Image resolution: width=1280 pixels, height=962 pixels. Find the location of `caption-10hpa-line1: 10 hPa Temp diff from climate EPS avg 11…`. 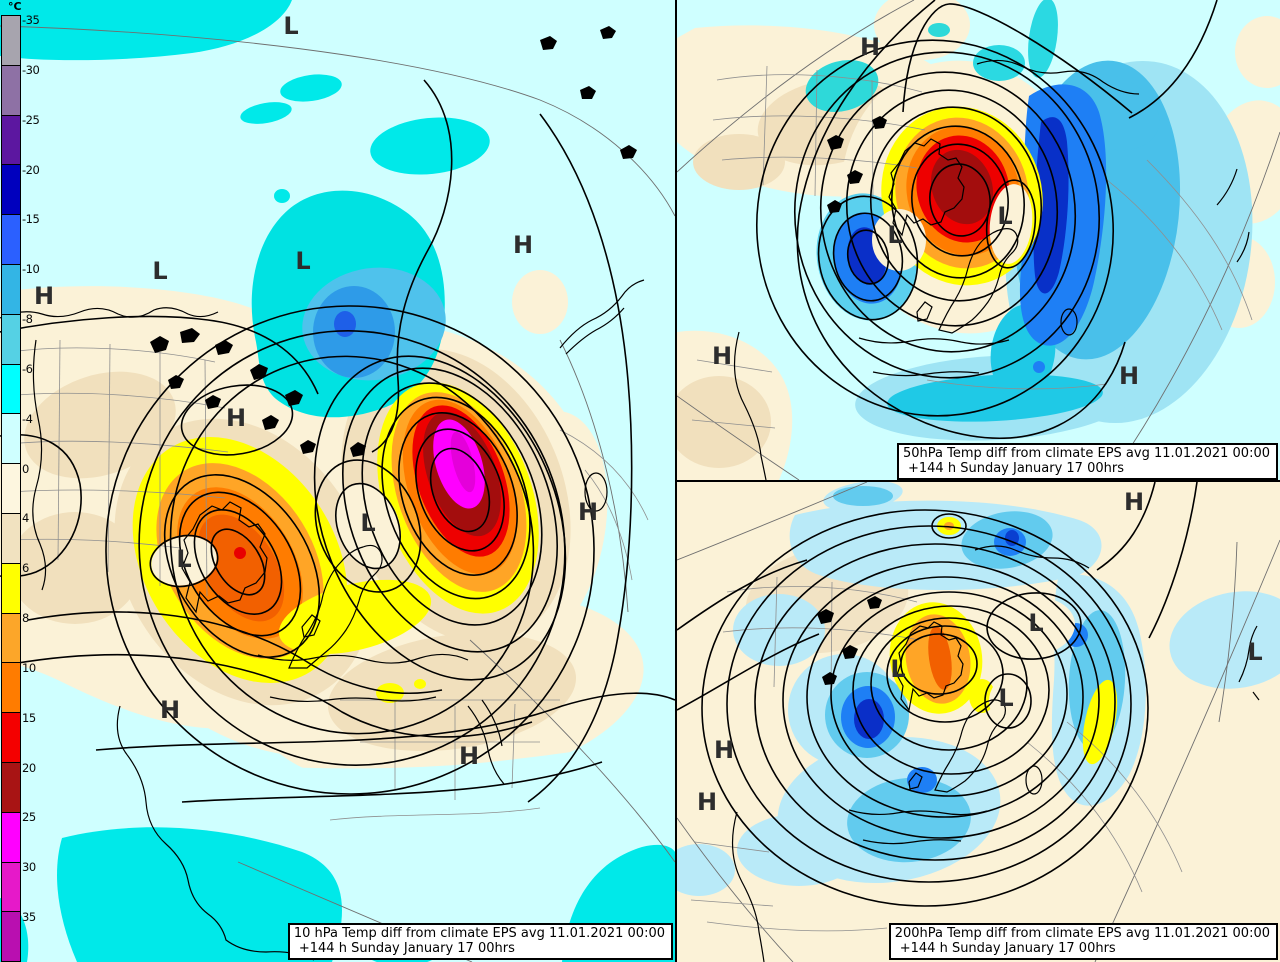

caption-10hpa-line1: 10 hPa Temp diff from climate EPS avg 11… is located at coordinates (479, 933).